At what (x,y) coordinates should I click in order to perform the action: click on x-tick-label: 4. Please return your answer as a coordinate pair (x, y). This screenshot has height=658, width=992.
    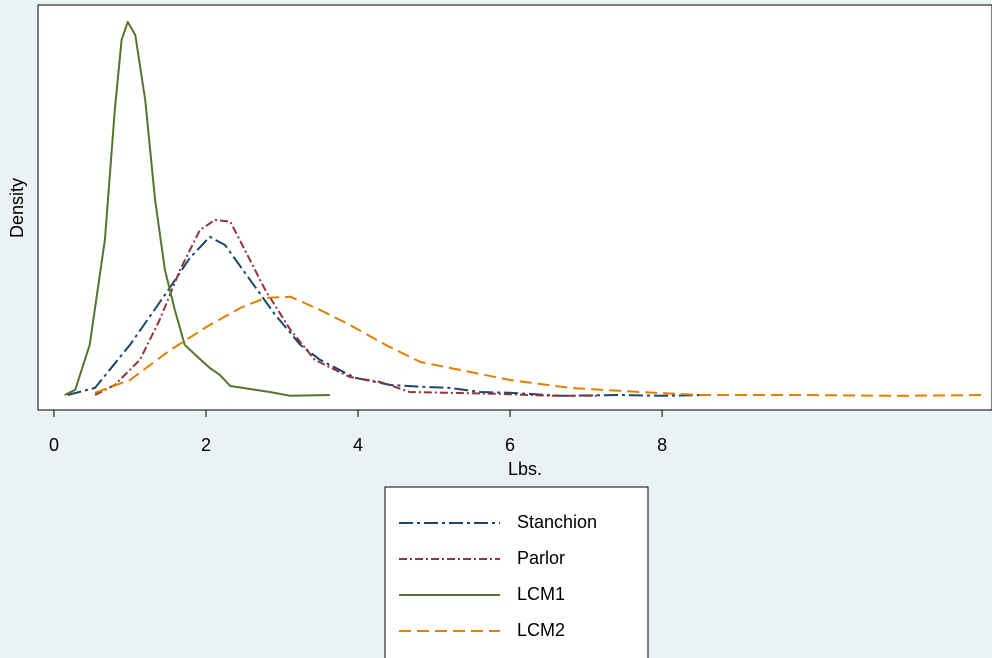
    Looking at the image, I should click on (358, 445).